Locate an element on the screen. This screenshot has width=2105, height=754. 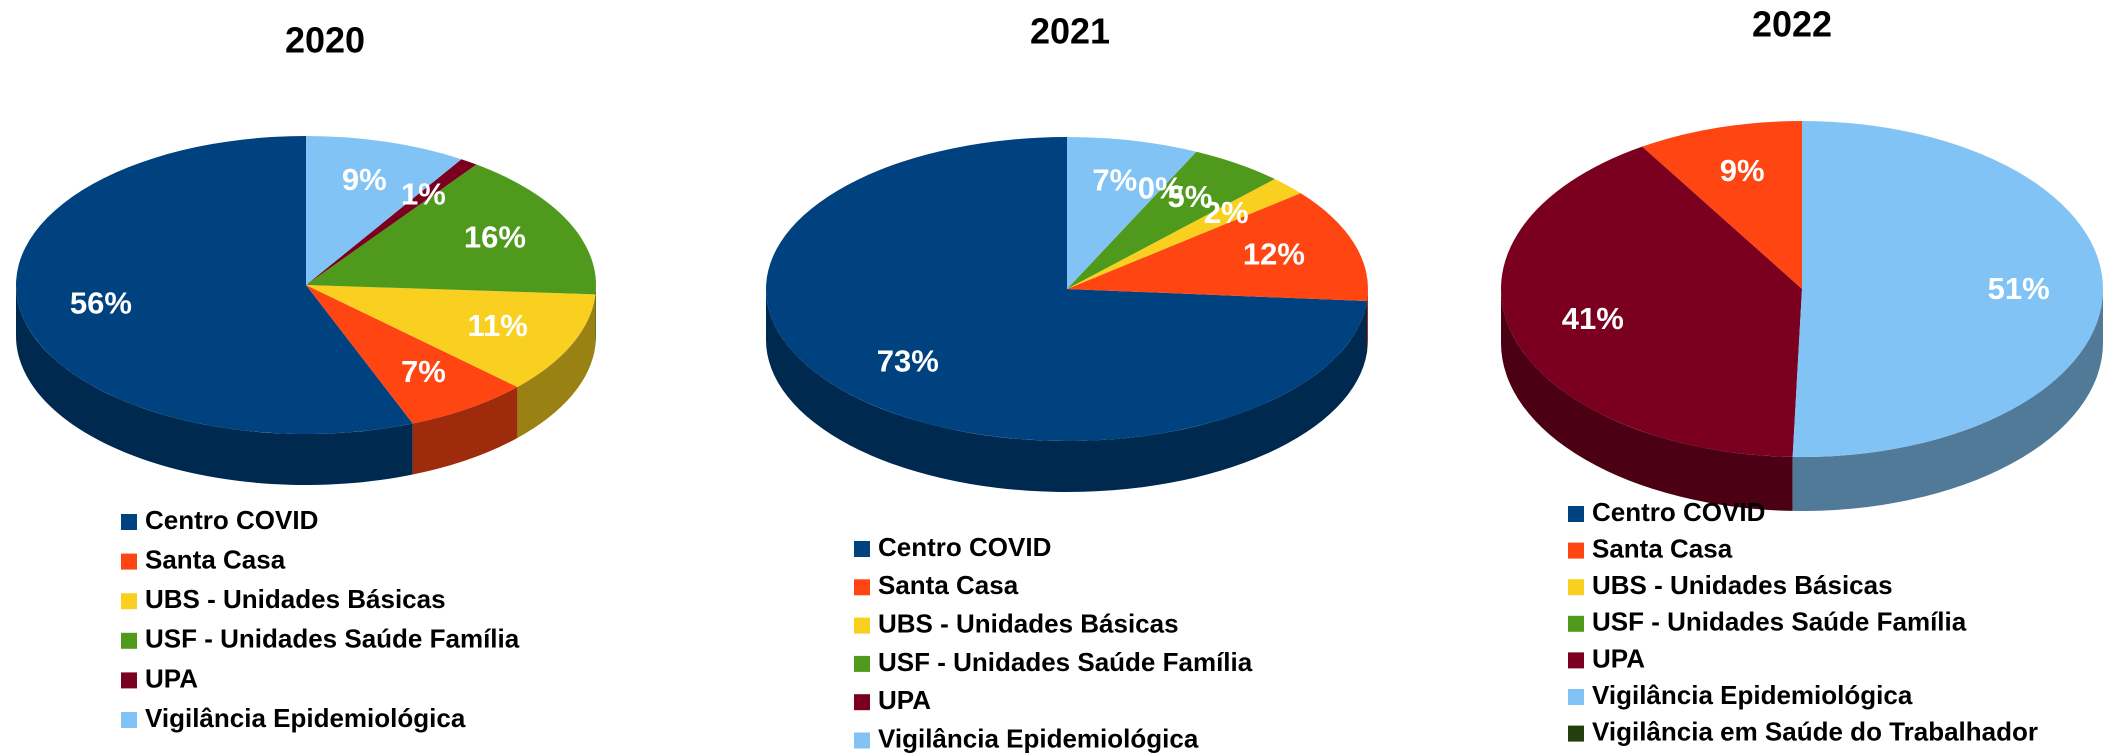
data-label: 11% is located at coordinates (497, 325).